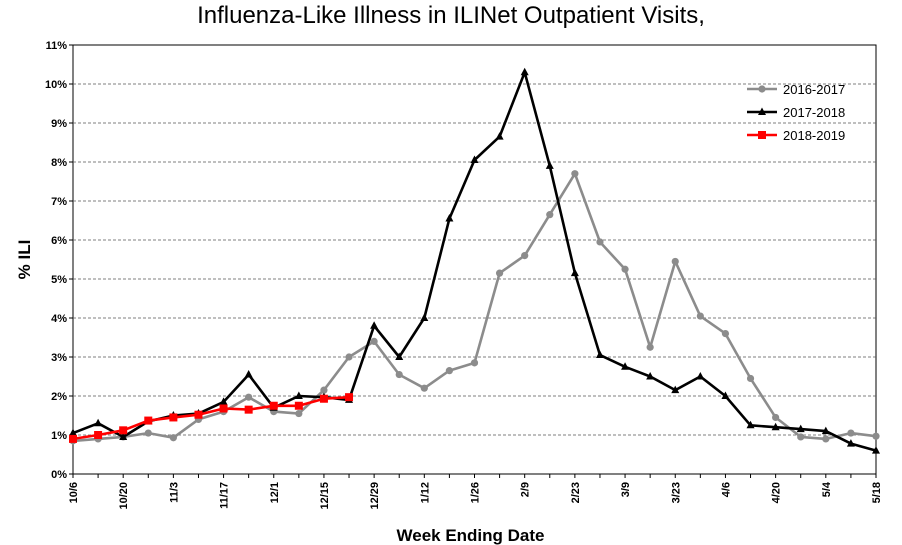 The image size is (902, 545). I want to click on y-tick-label: 2%, so click(59, 397).